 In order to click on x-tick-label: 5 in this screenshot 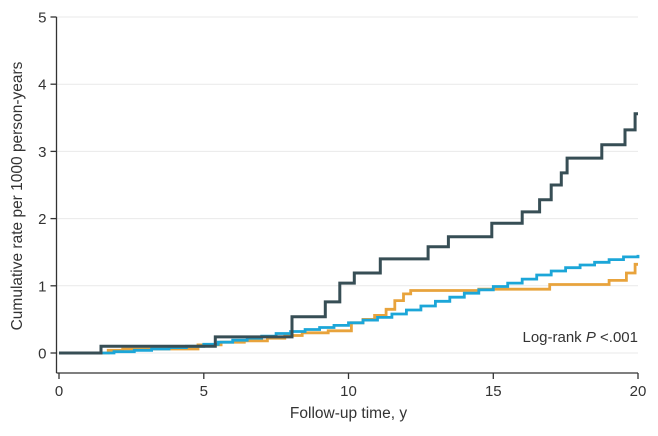, I will do `click(204, 391)`.